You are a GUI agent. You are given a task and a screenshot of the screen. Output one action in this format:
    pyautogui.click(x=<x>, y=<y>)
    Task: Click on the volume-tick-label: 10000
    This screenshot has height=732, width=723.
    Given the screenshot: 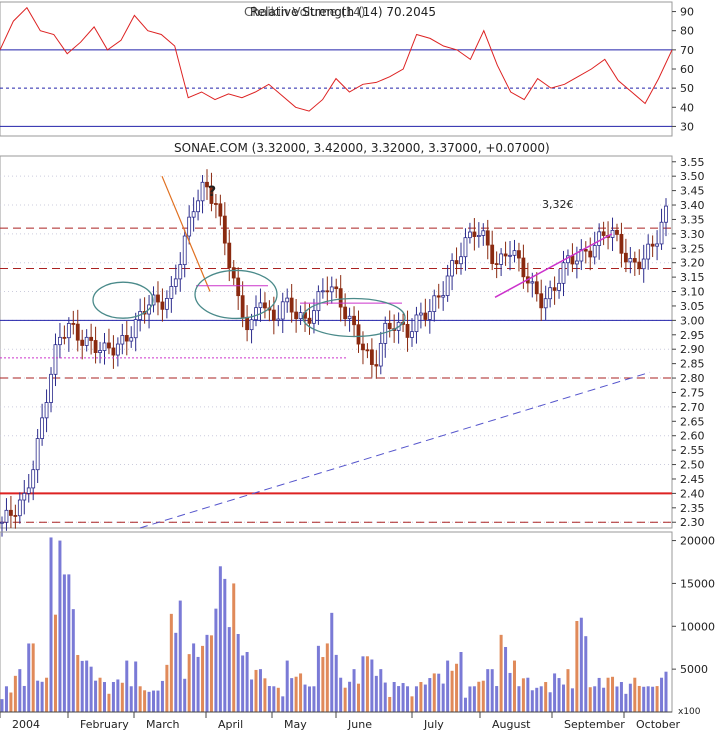 What is the action you would take?
    pyautogui.click(x=697, y=626)
    